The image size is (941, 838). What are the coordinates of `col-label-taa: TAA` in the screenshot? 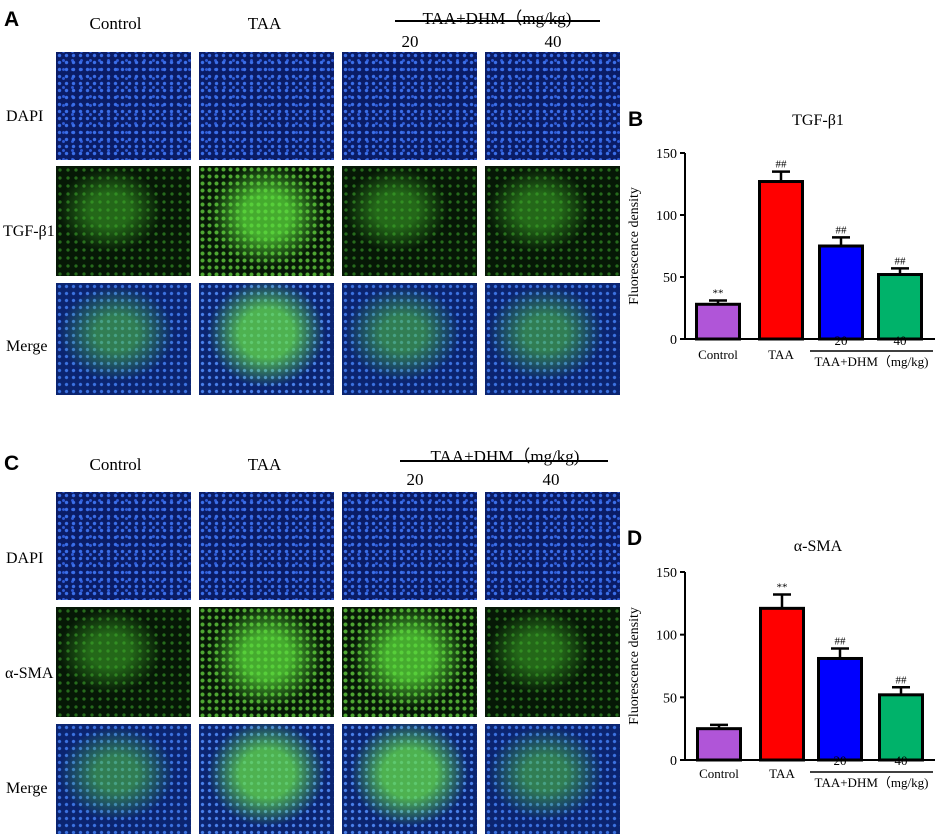 It's located at (264, 23).